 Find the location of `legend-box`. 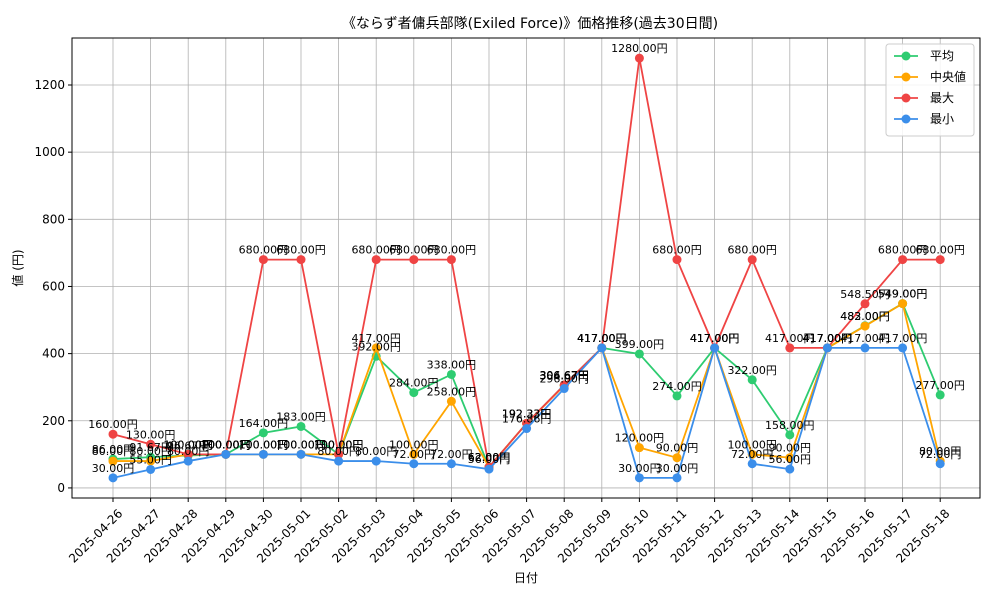

legend-box is located at coordinates (930, 90).